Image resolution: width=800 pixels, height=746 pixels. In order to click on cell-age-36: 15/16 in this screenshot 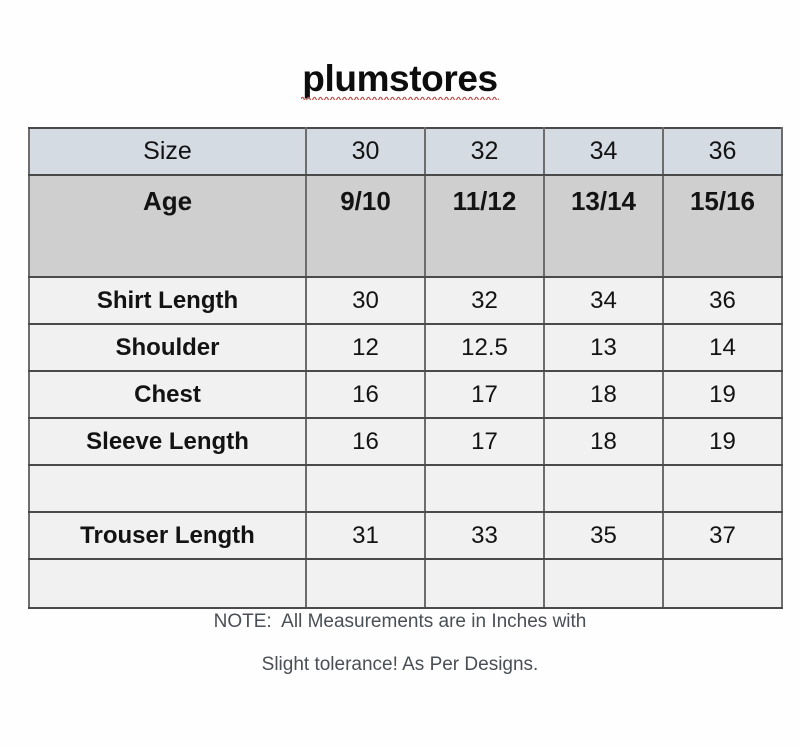, I will do `click(722, 226)`.